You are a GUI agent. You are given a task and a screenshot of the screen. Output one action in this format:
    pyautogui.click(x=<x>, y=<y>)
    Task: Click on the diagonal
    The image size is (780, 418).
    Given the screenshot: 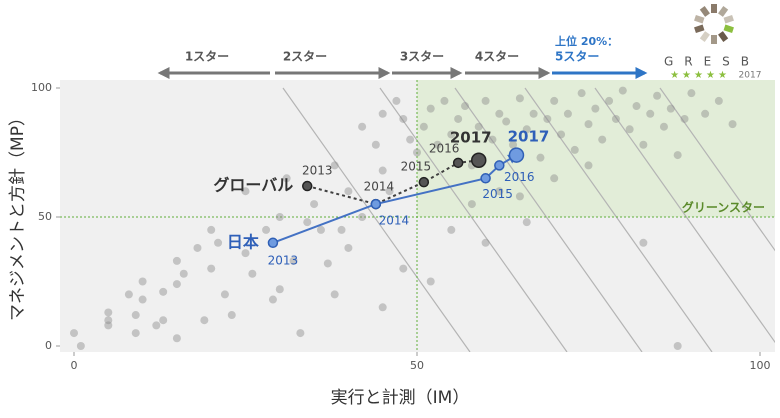 What is the action you would take?
    pyautogui.click(x=717, y=169)
    